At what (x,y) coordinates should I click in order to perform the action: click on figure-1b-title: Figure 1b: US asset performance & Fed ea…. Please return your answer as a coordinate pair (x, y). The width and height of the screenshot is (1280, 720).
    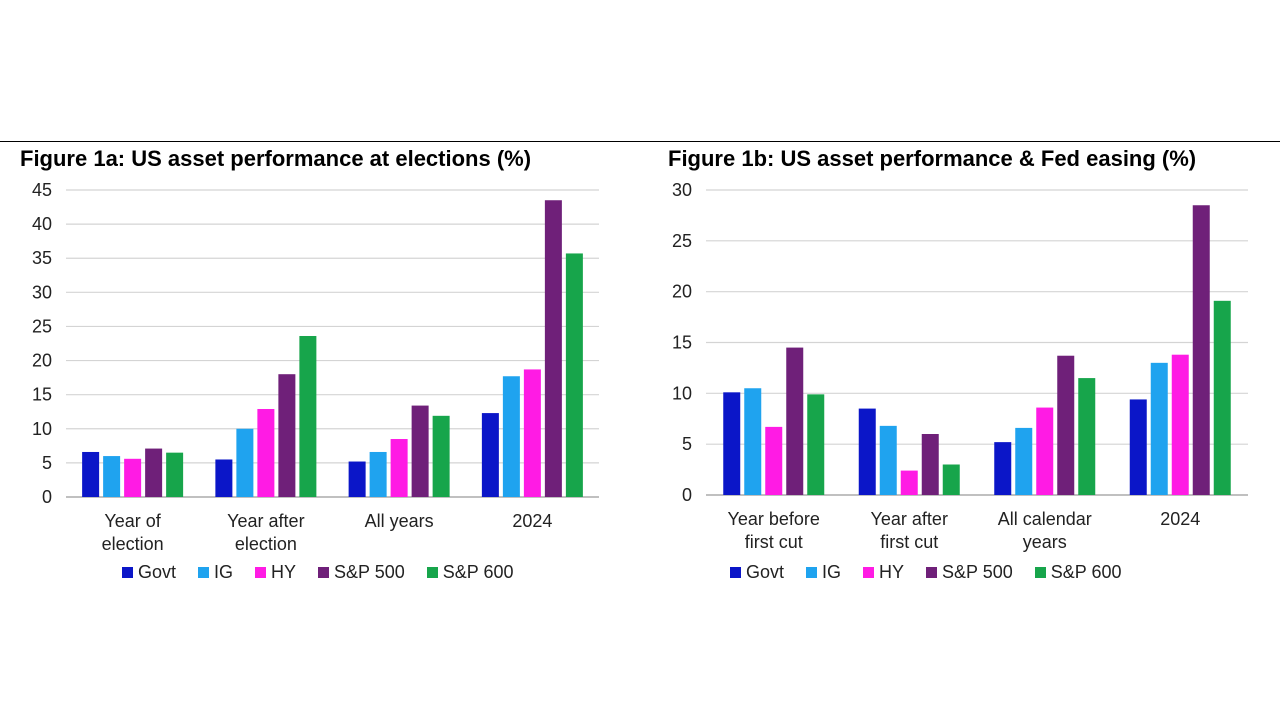
    Looking at the image, I should click on (932, 158).